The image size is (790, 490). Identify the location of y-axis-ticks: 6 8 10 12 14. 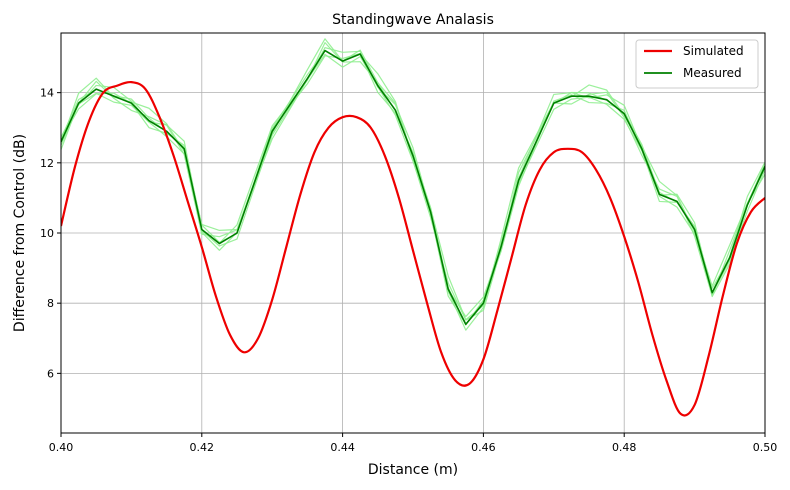
(50, 233).